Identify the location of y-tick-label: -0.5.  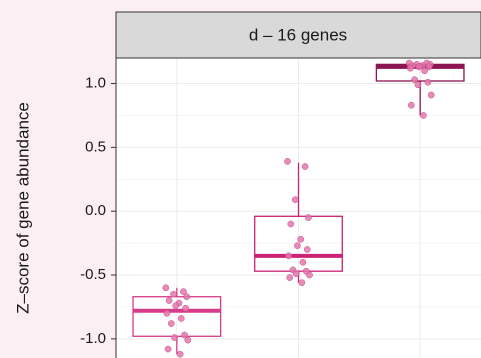
(93, 274).